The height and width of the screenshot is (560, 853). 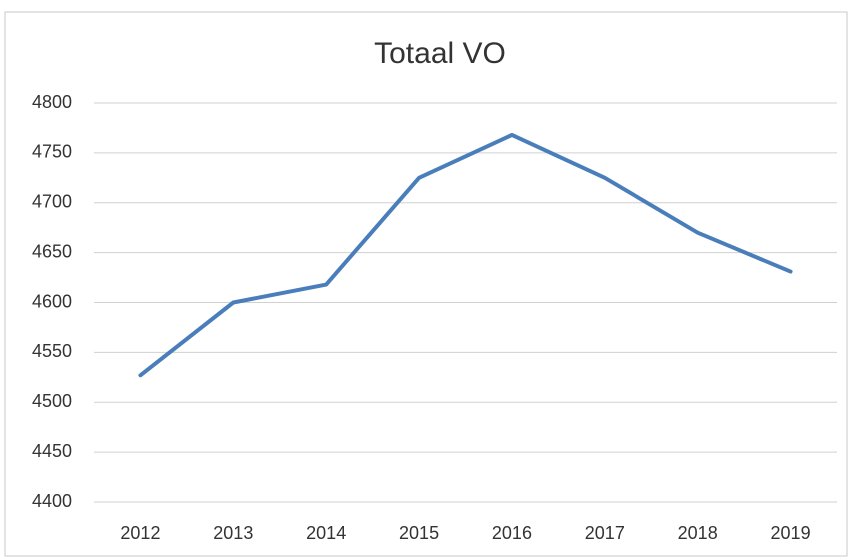 What do you see at coordinates (52, 202) in the screenshot?
I see `y-tick-label: 4700` at bounding box center [52, 202].